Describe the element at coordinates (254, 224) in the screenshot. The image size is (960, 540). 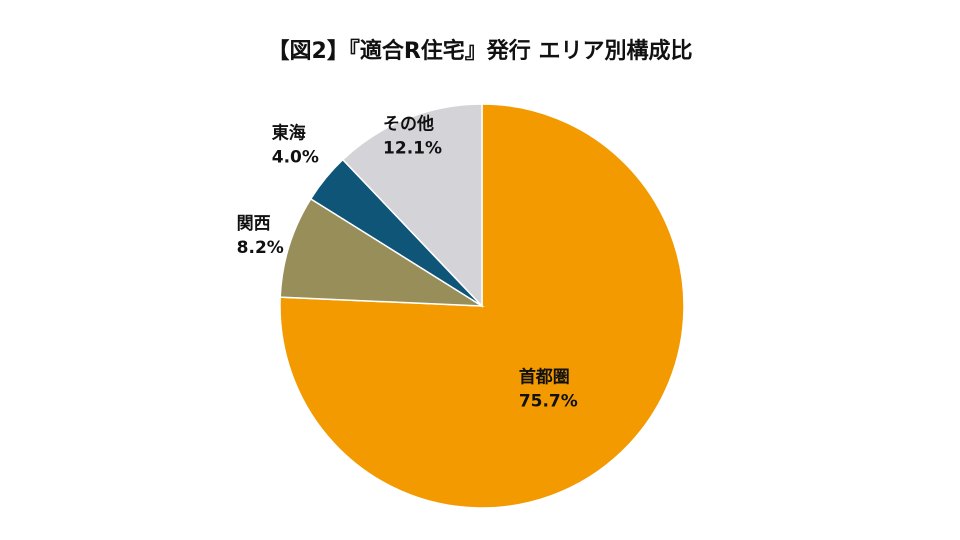
I see `slice-label-1: 関西` at that location.